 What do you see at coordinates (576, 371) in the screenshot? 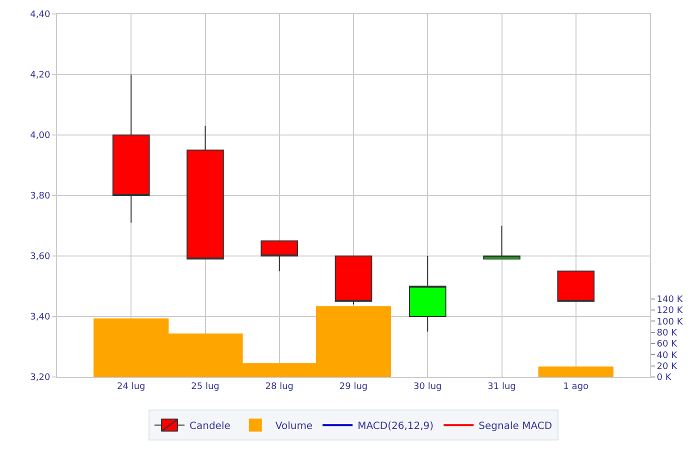
I see `bar` at bounding box center [576, 371].